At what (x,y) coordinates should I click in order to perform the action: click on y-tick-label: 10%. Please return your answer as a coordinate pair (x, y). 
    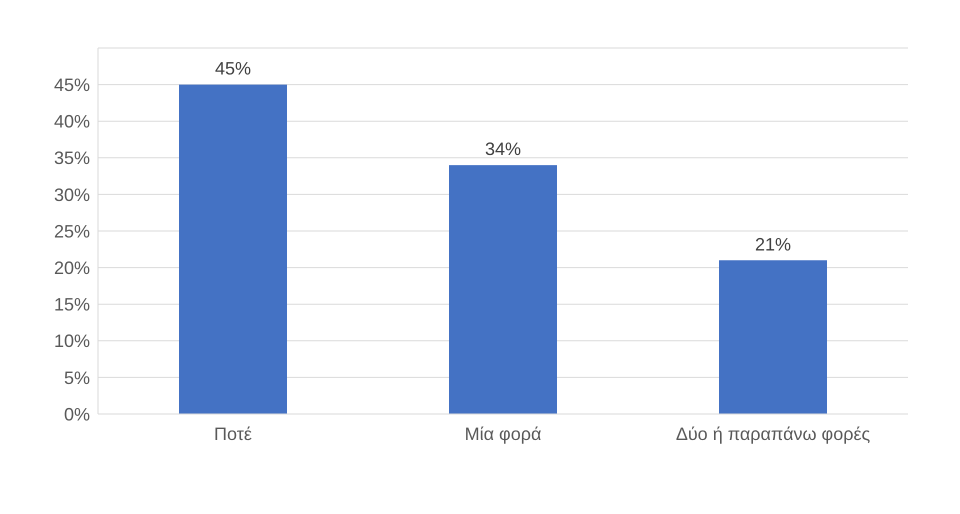
    Looking at the image, I should click on (72, 341).